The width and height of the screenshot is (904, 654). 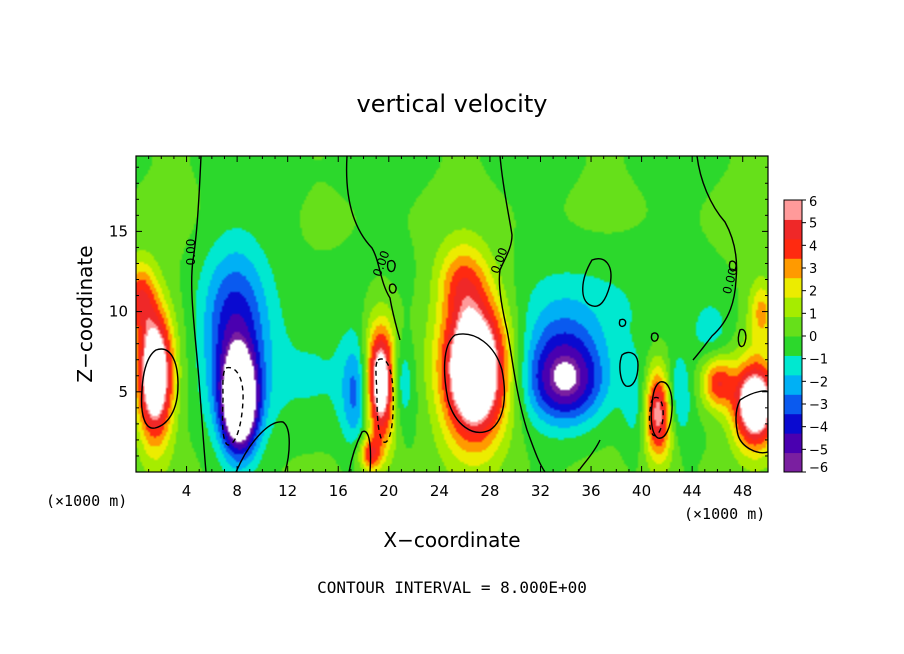 I want to click on y-tick-label: 15, so click(x=118, y=231).